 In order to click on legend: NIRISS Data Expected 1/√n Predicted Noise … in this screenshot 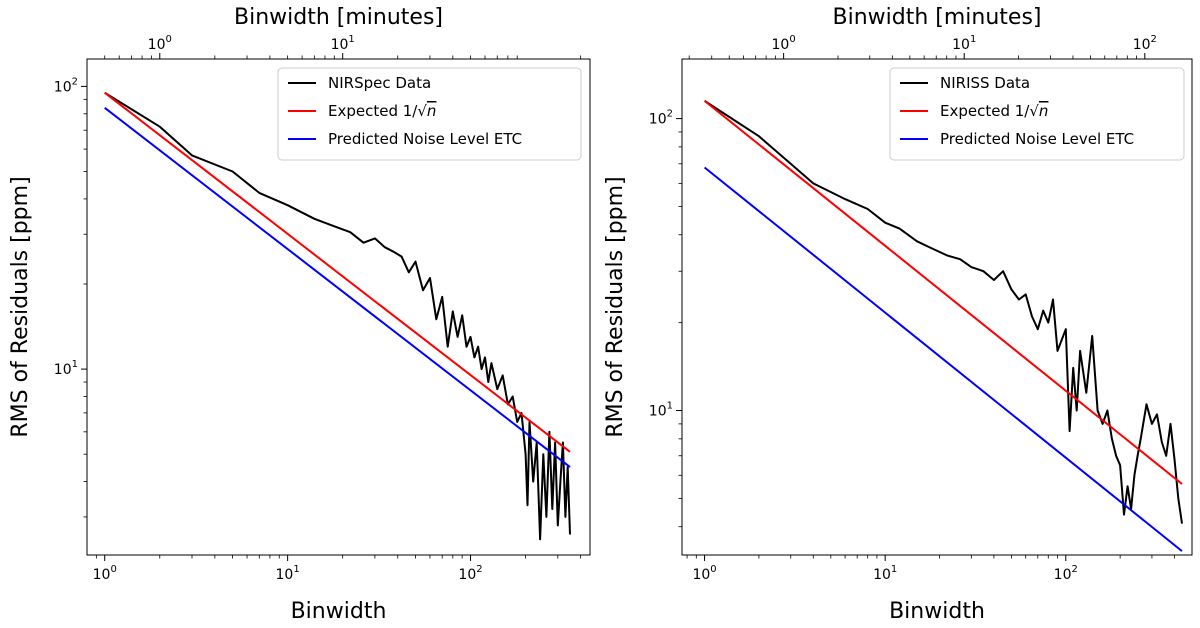, I will do `click(1037, 114)`.